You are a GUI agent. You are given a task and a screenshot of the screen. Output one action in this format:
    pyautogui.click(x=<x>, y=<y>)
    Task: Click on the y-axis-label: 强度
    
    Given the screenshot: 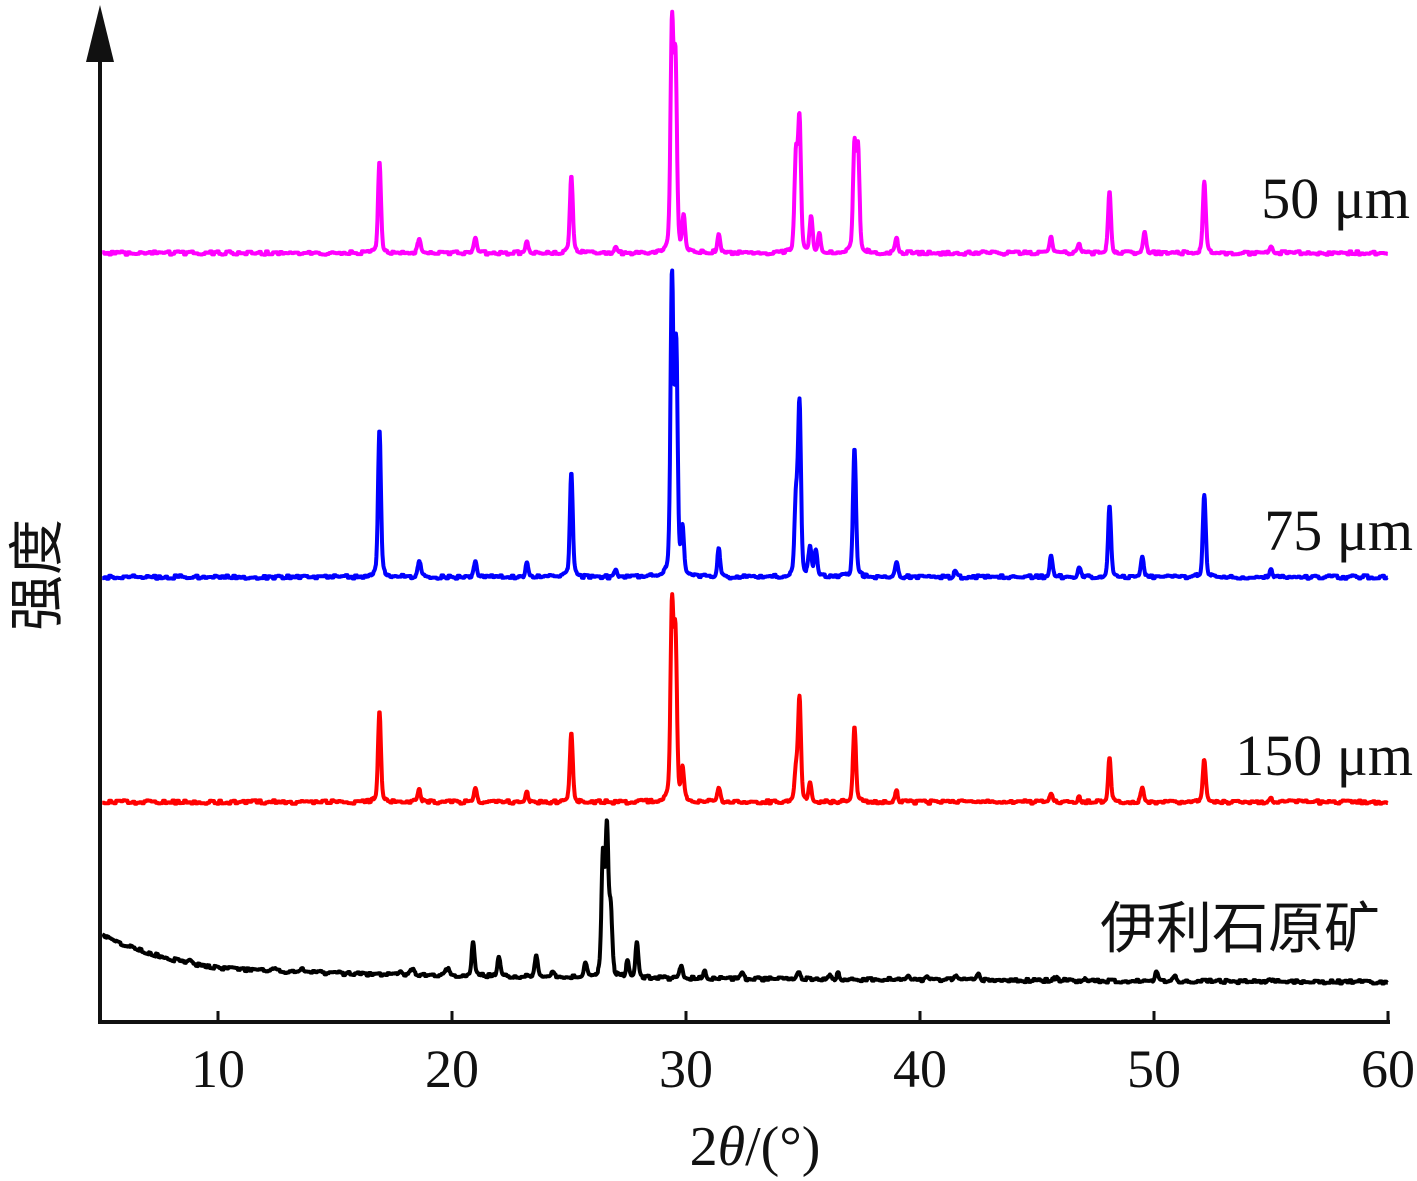 What is the action you would take?
    pyautogui.click(x=38, y=575)
    